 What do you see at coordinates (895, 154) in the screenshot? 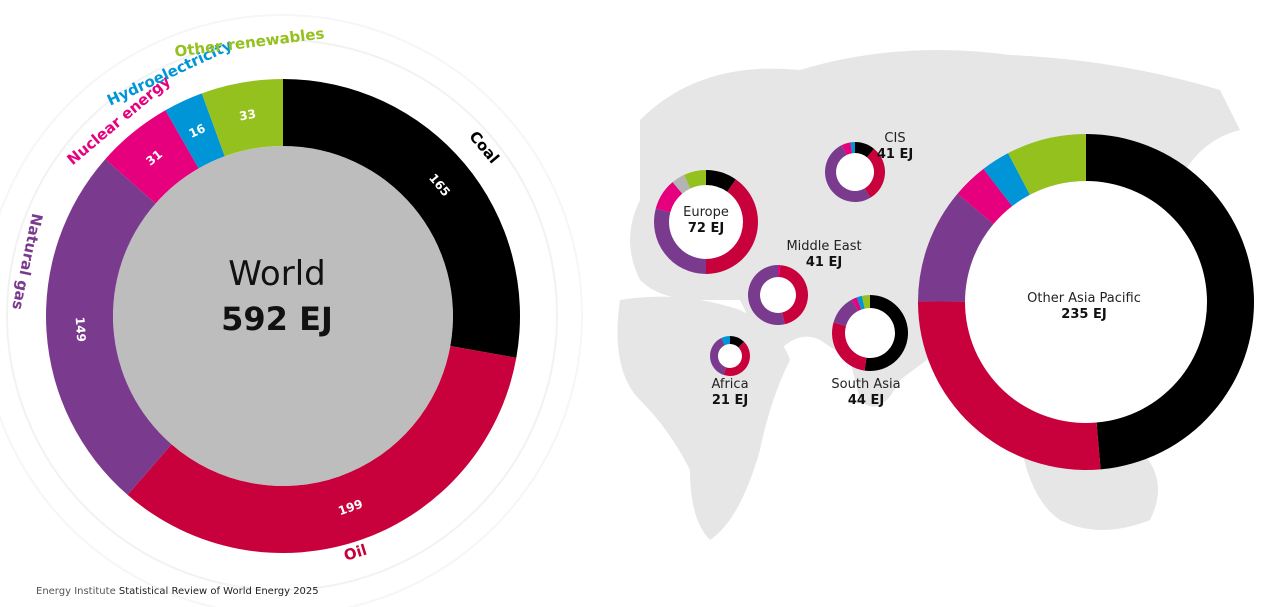
I see `cis-total: 41 EJ` at bounding box center [895, 154].